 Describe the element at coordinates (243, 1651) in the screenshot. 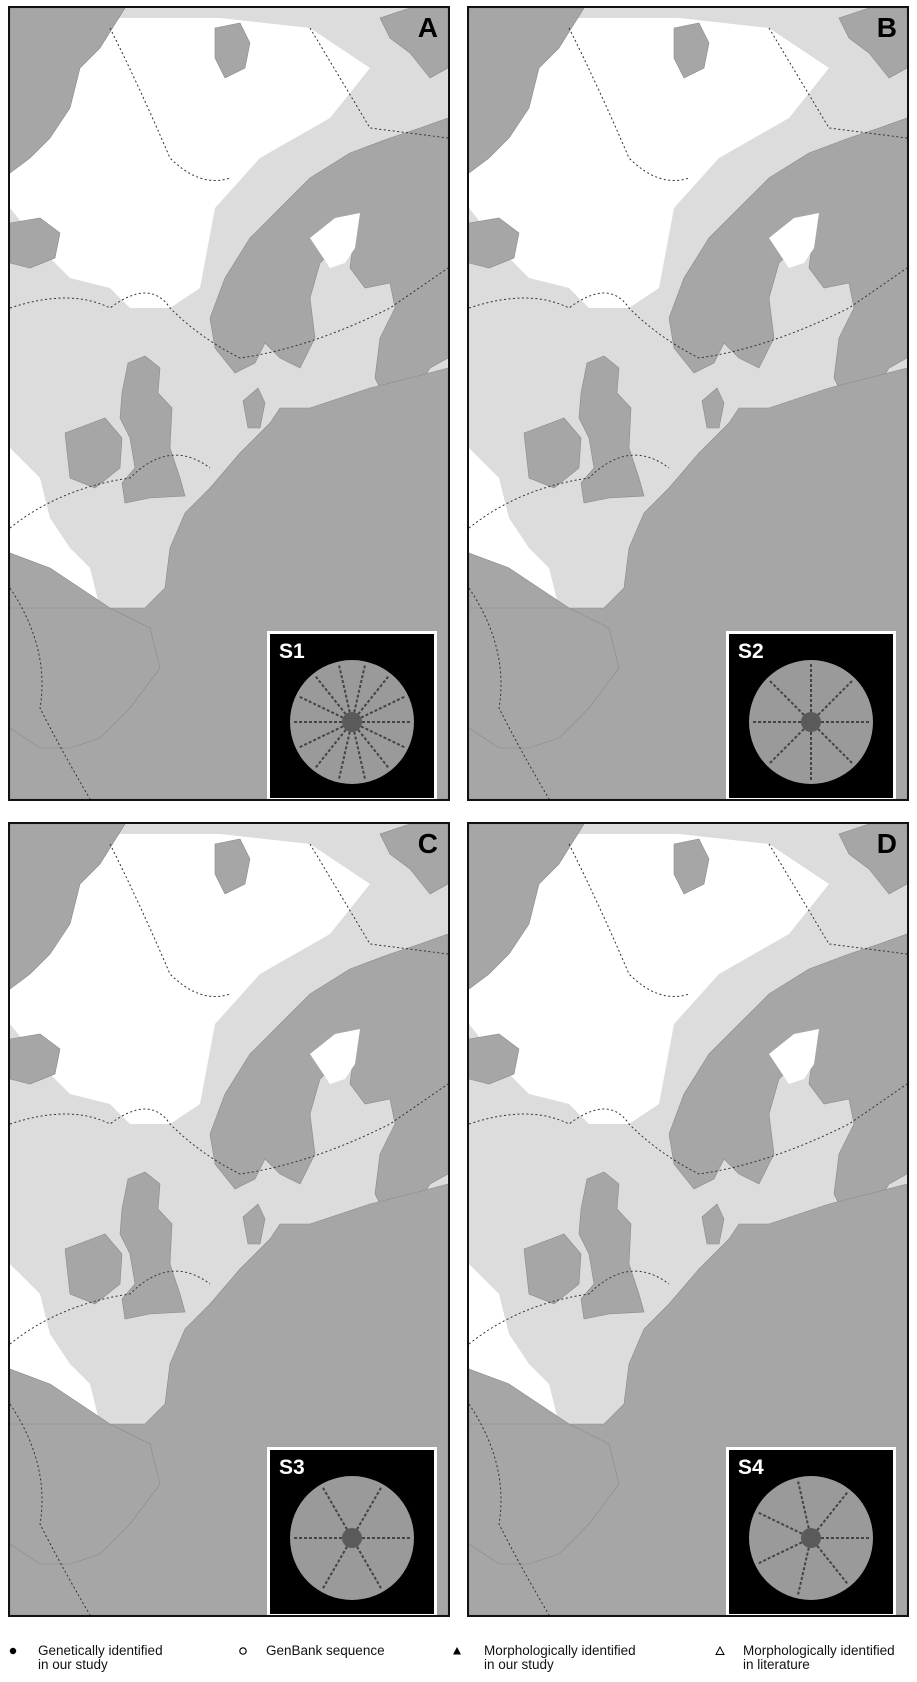

I see `open-circle-icon` at that location.